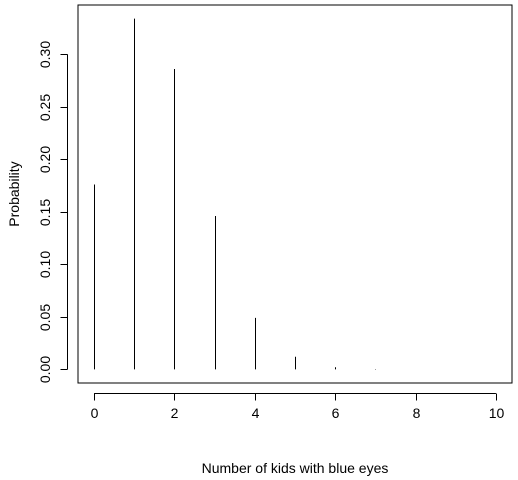  I want to click on y-tick-label: 0.05, so click(45, 317).